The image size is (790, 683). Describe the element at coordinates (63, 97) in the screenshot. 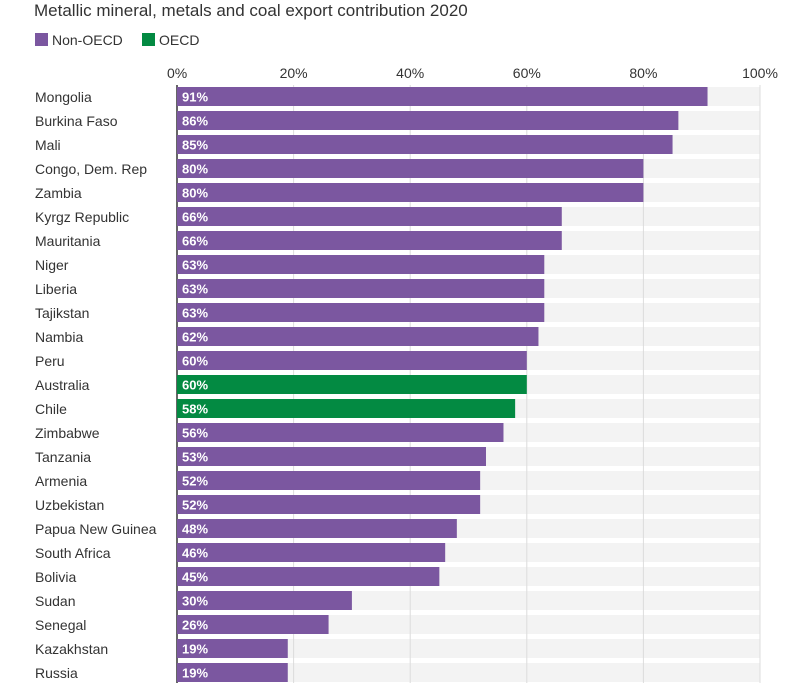

I see `category-label: Mongolia` at that location.